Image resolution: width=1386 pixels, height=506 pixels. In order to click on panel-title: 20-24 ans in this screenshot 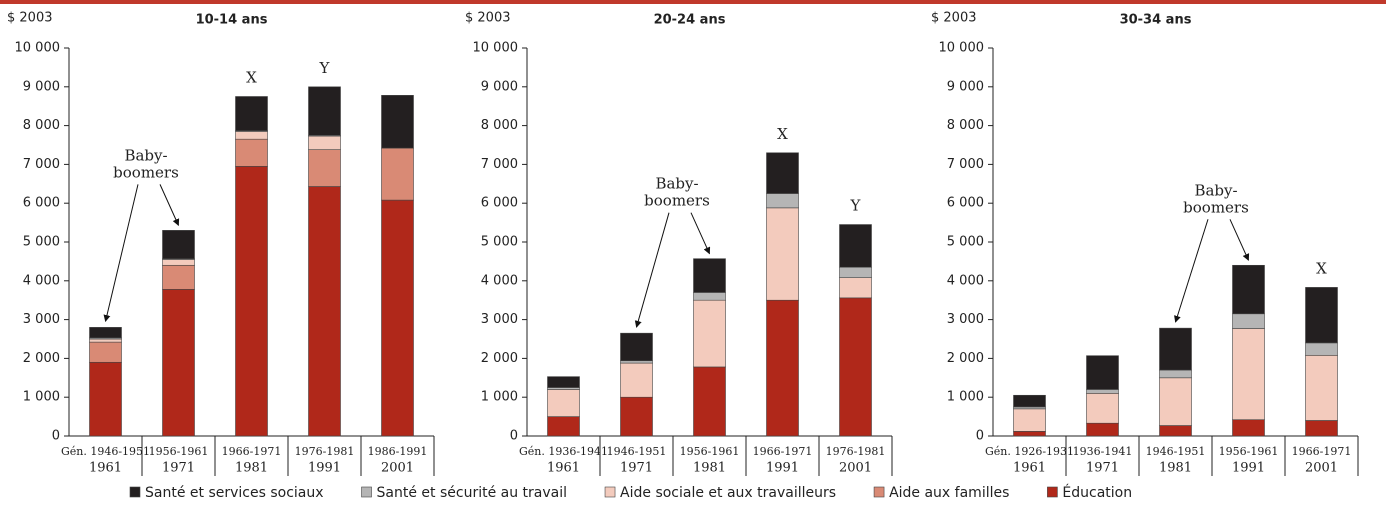, I will do `click(690, 20)`.